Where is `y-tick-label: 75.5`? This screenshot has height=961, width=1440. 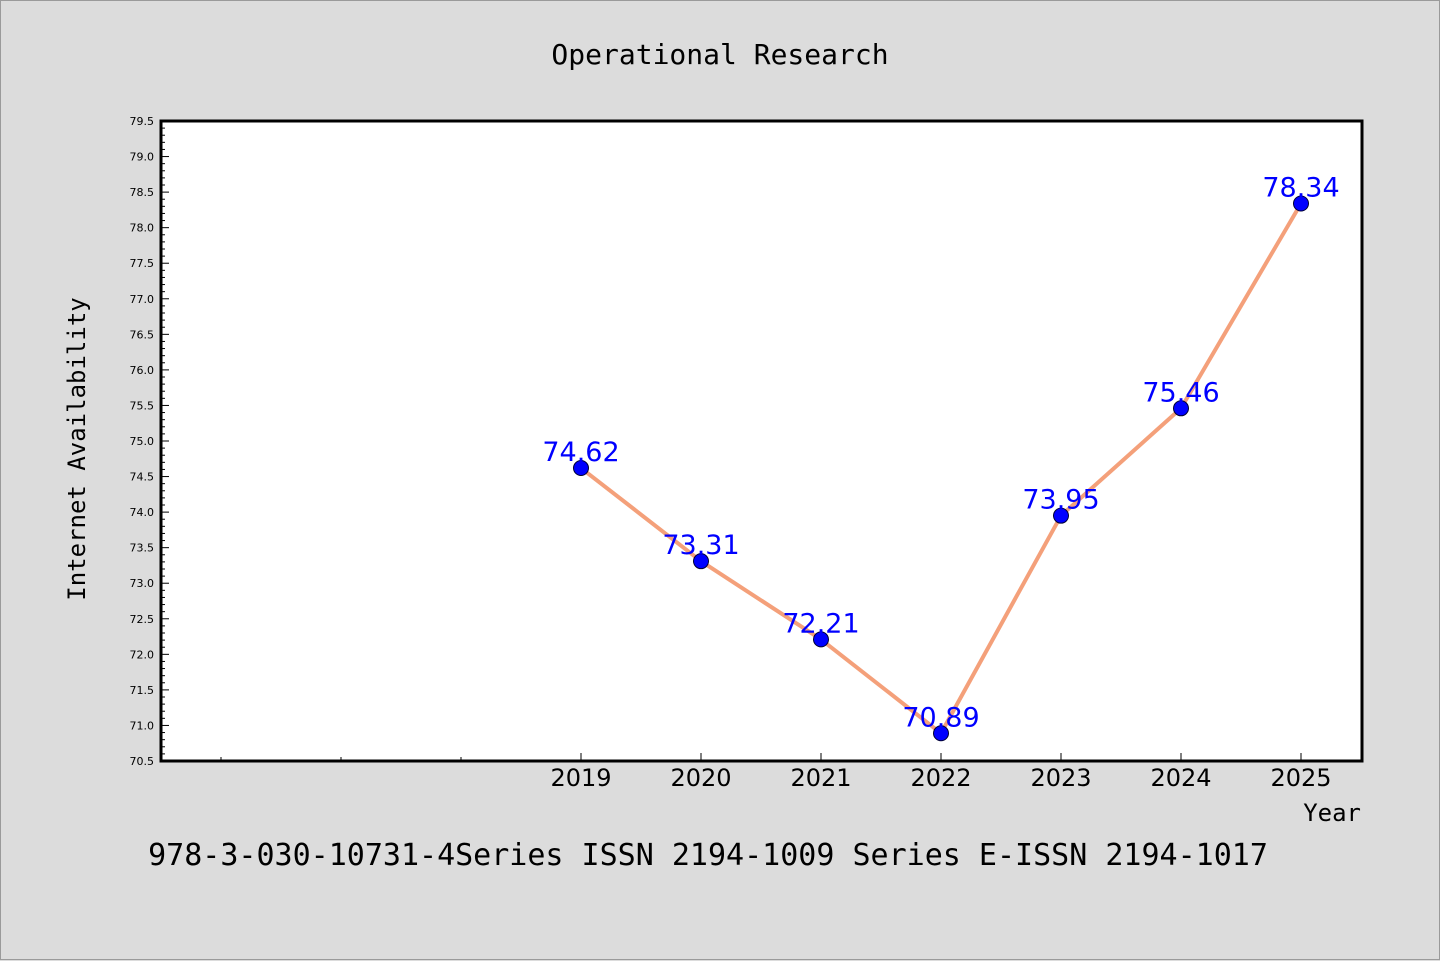
y-tick-label: 75.5 is located at coordinates (142, 405).